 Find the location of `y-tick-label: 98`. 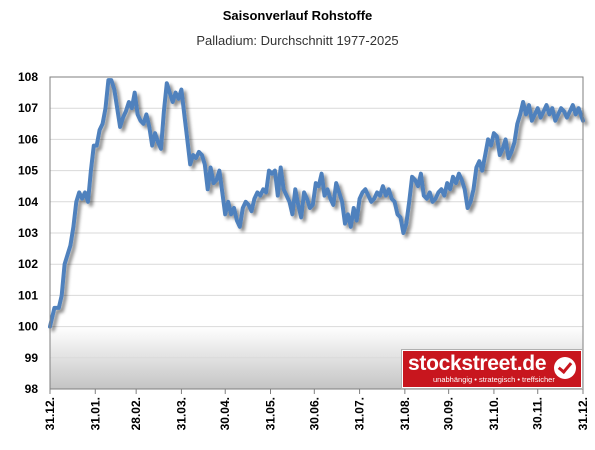

y-tick-label: 98 is located at coordinates (32, 389).